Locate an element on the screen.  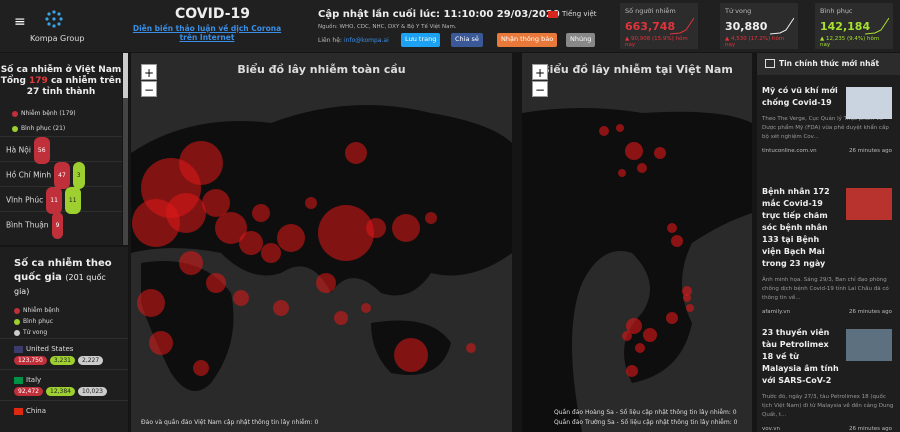
infected-badge: 123,750 is located at coordinates (30, 360).